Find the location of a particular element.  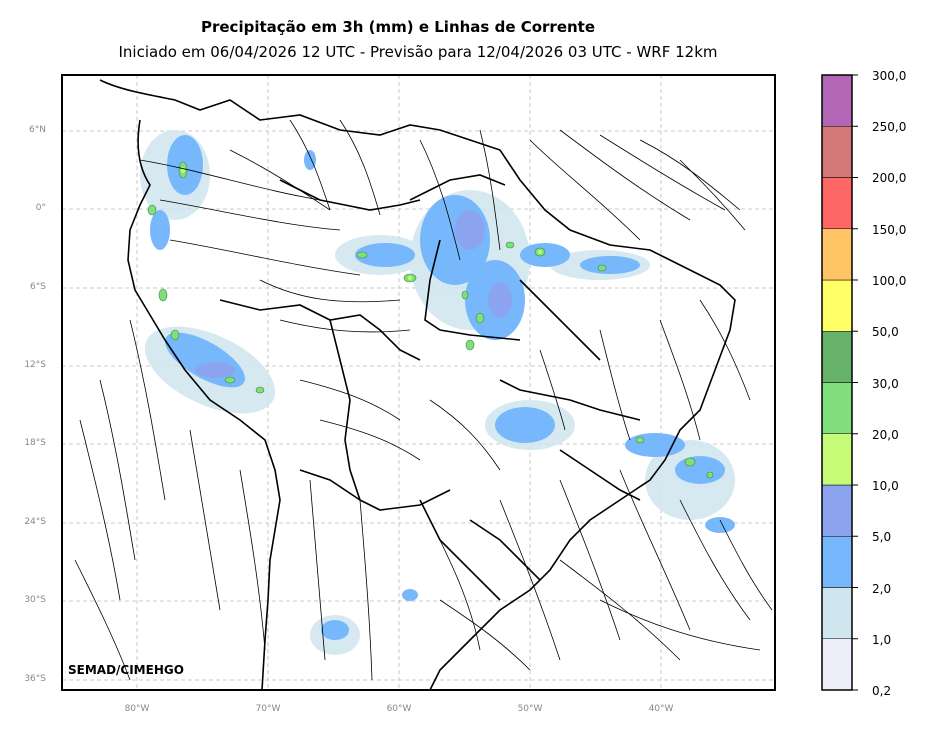

colorbar-label: 50,0 is located at coordinates (885, 332).